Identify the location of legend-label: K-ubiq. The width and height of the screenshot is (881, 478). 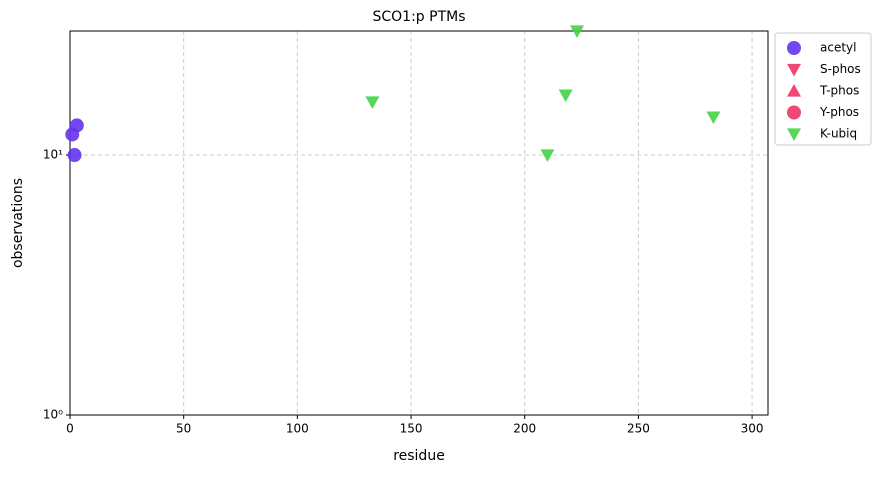
(838, 134).